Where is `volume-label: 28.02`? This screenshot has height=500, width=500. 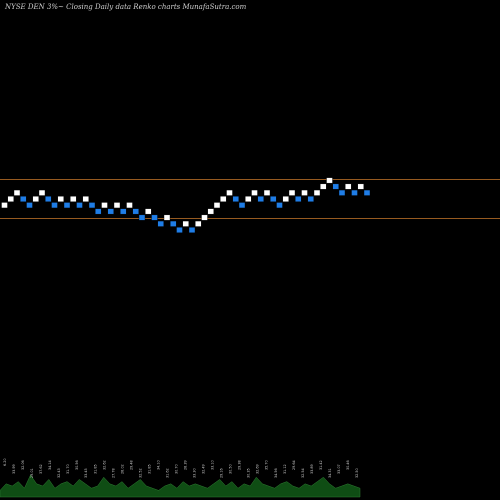
volume-label: 28.02 is located at coordinates (122, 469).